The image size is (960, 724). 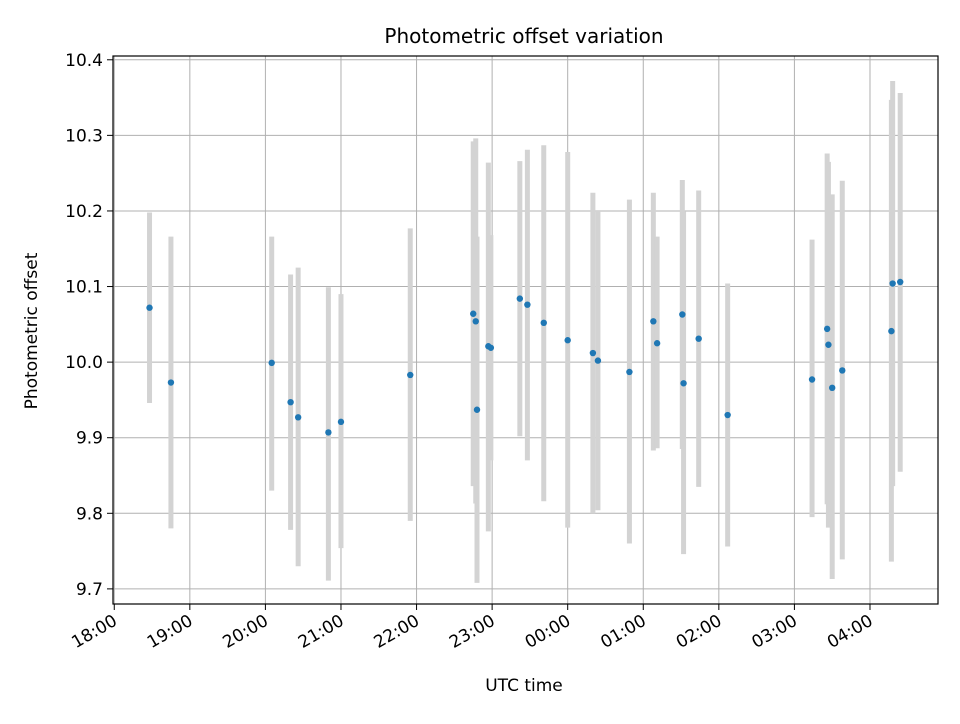 I want to click on y-axis-label: Photometric offset, so click(x=32, y=330).